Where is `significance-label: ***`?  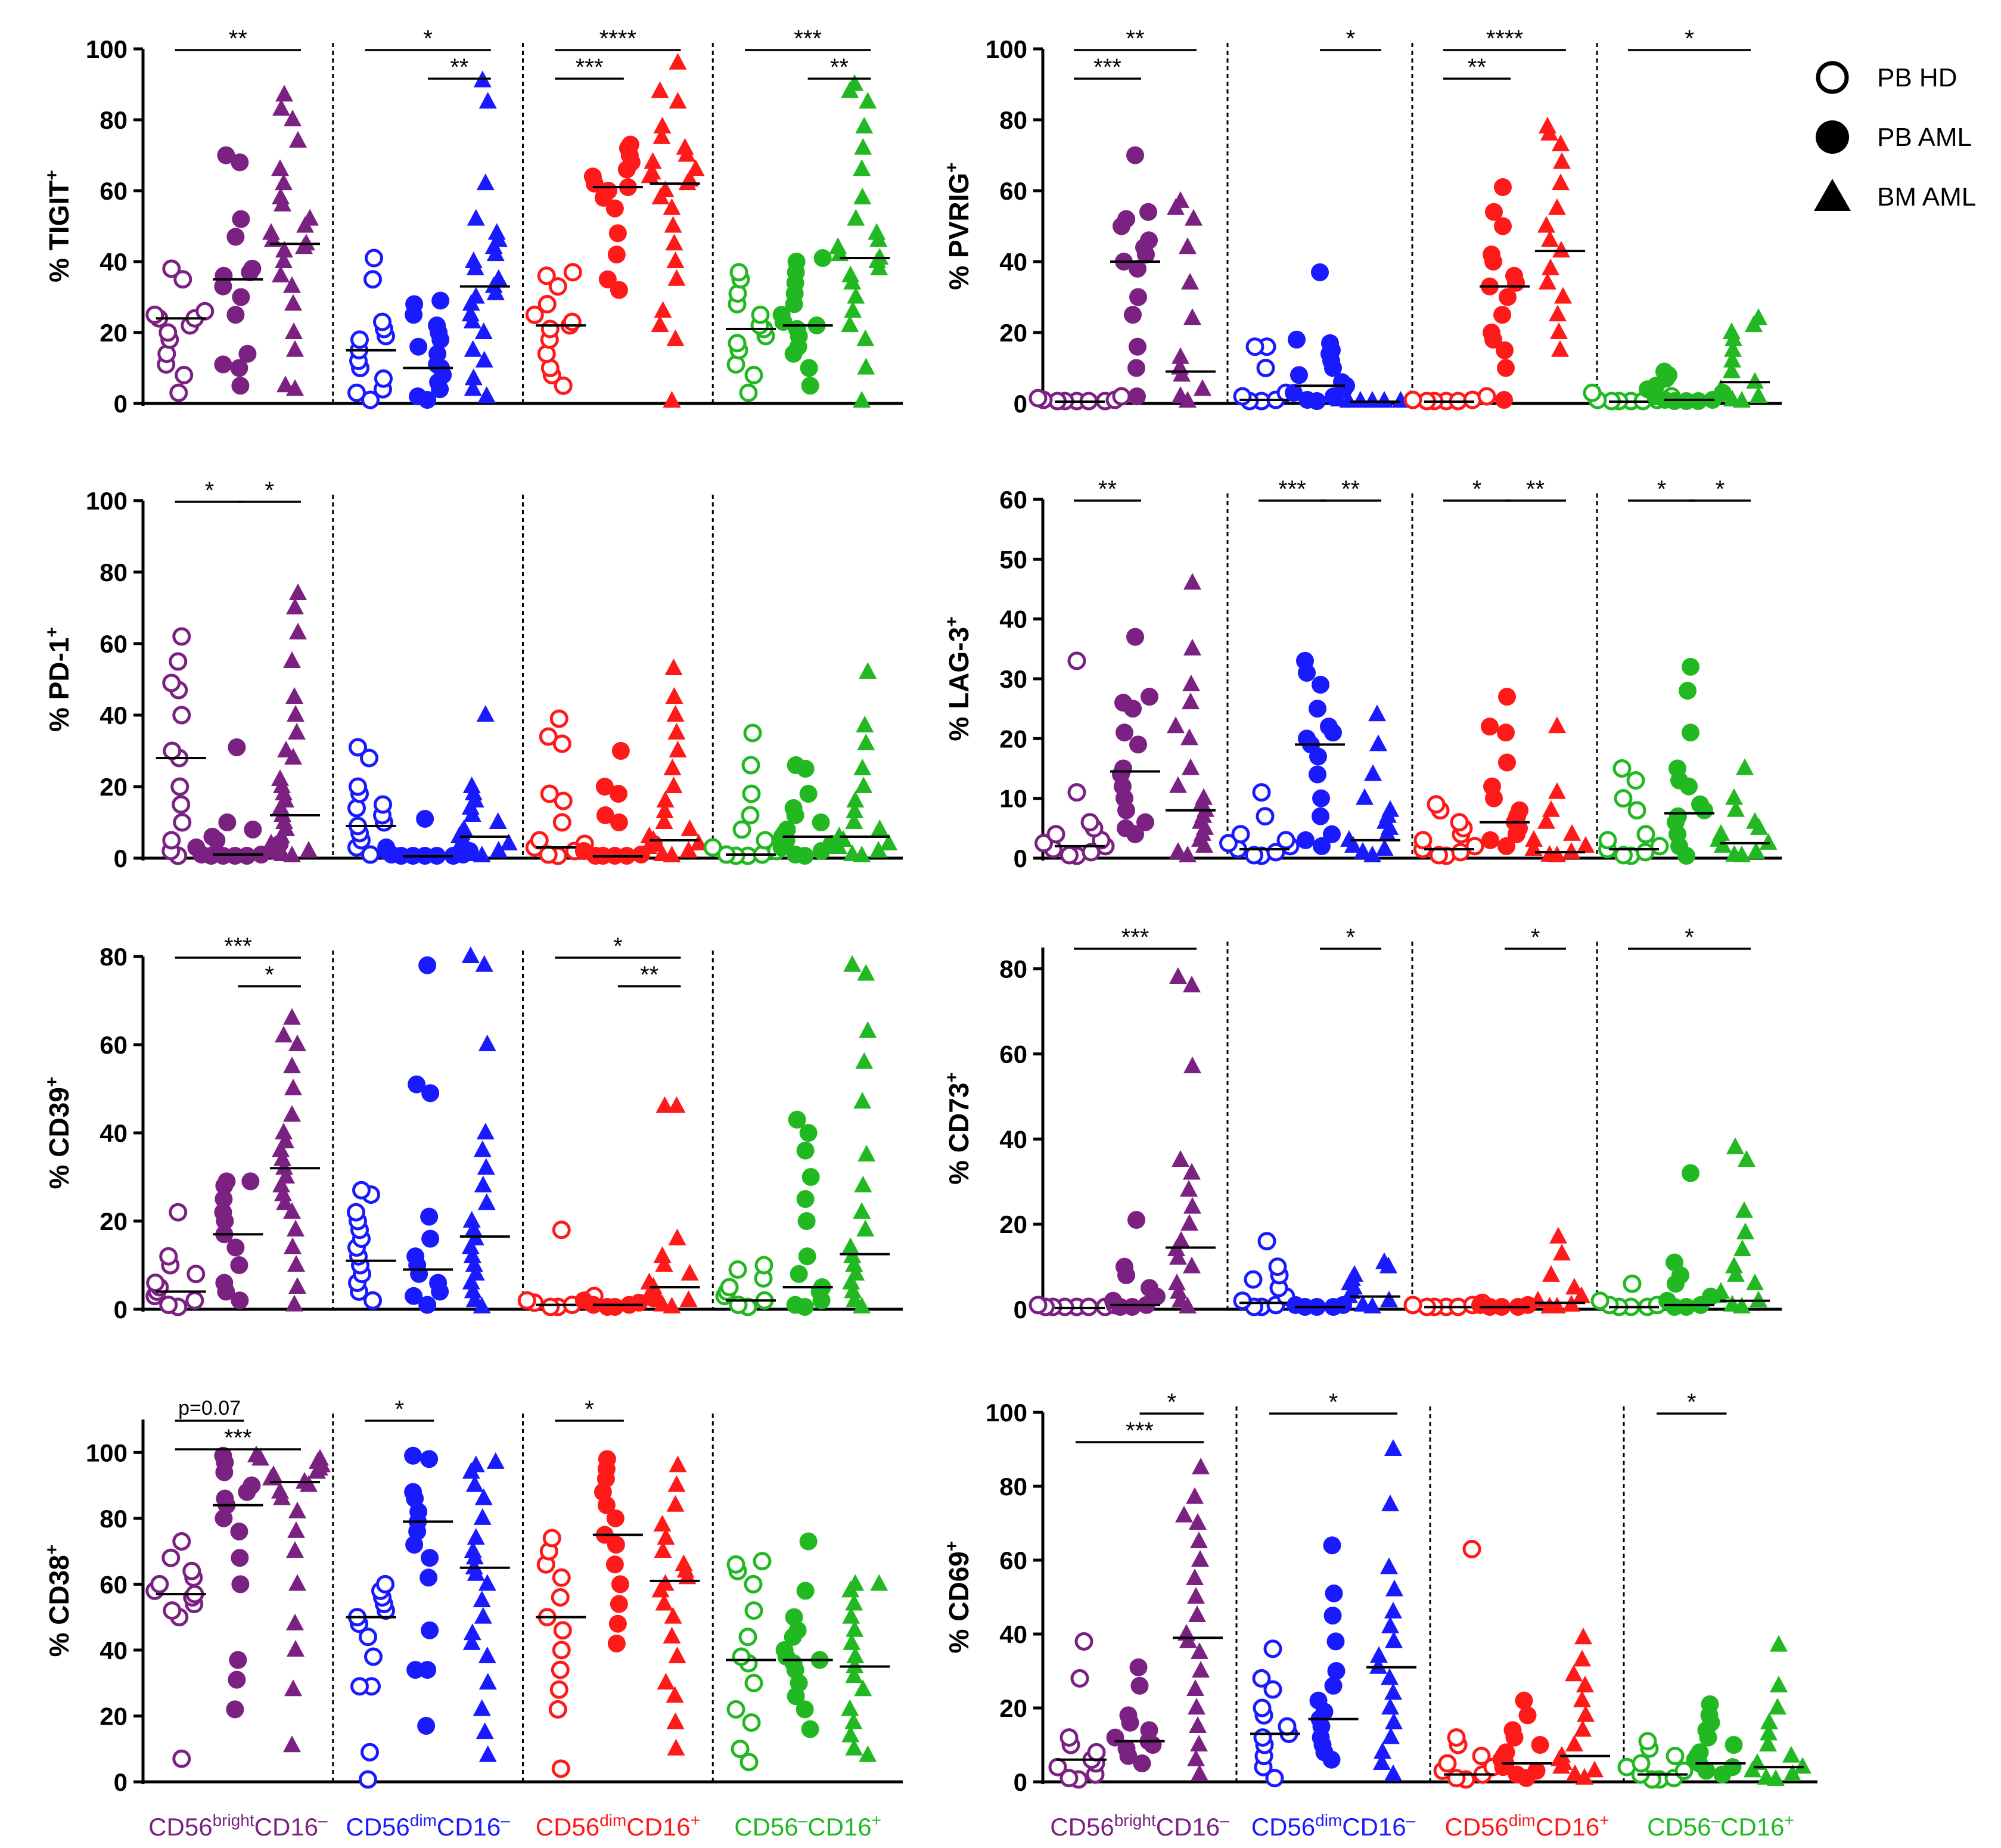
significance-label: *** is located at coordinates (238, 946).